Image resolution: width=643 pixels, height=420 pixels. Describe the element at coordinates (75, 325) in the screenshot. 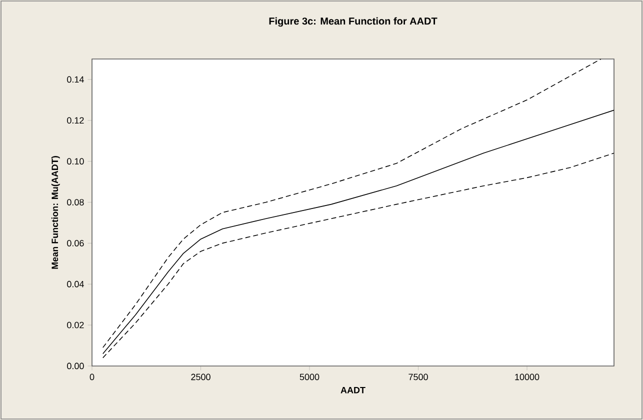

I see `y-tick-label: 0.02` at that location.